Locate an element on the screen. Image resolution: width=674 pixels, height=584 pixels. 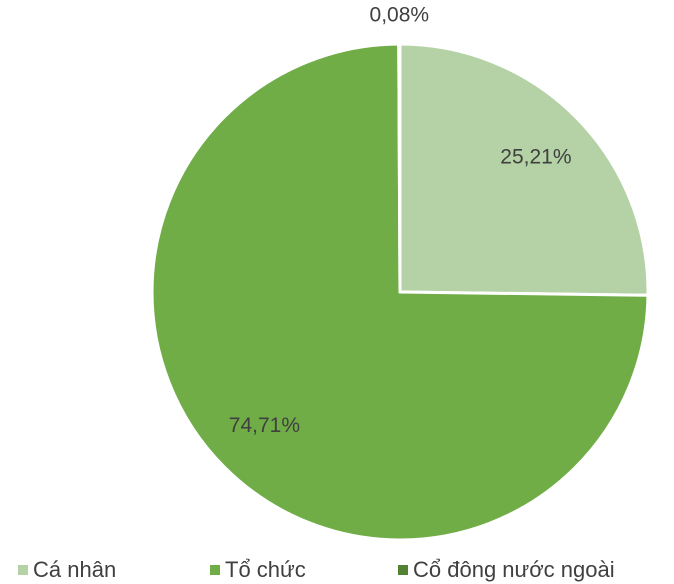
legend-label: Tổ chức is located at coordinates (265, 569).